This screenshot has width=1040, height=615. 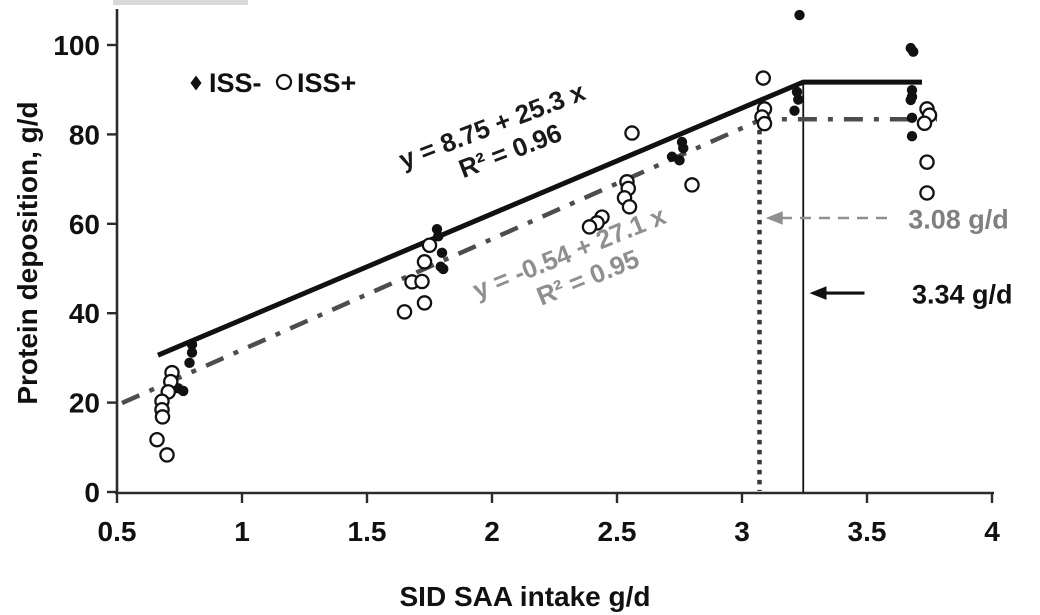 I want to click on x-tick-label: 2, so click(x=492, y=531).